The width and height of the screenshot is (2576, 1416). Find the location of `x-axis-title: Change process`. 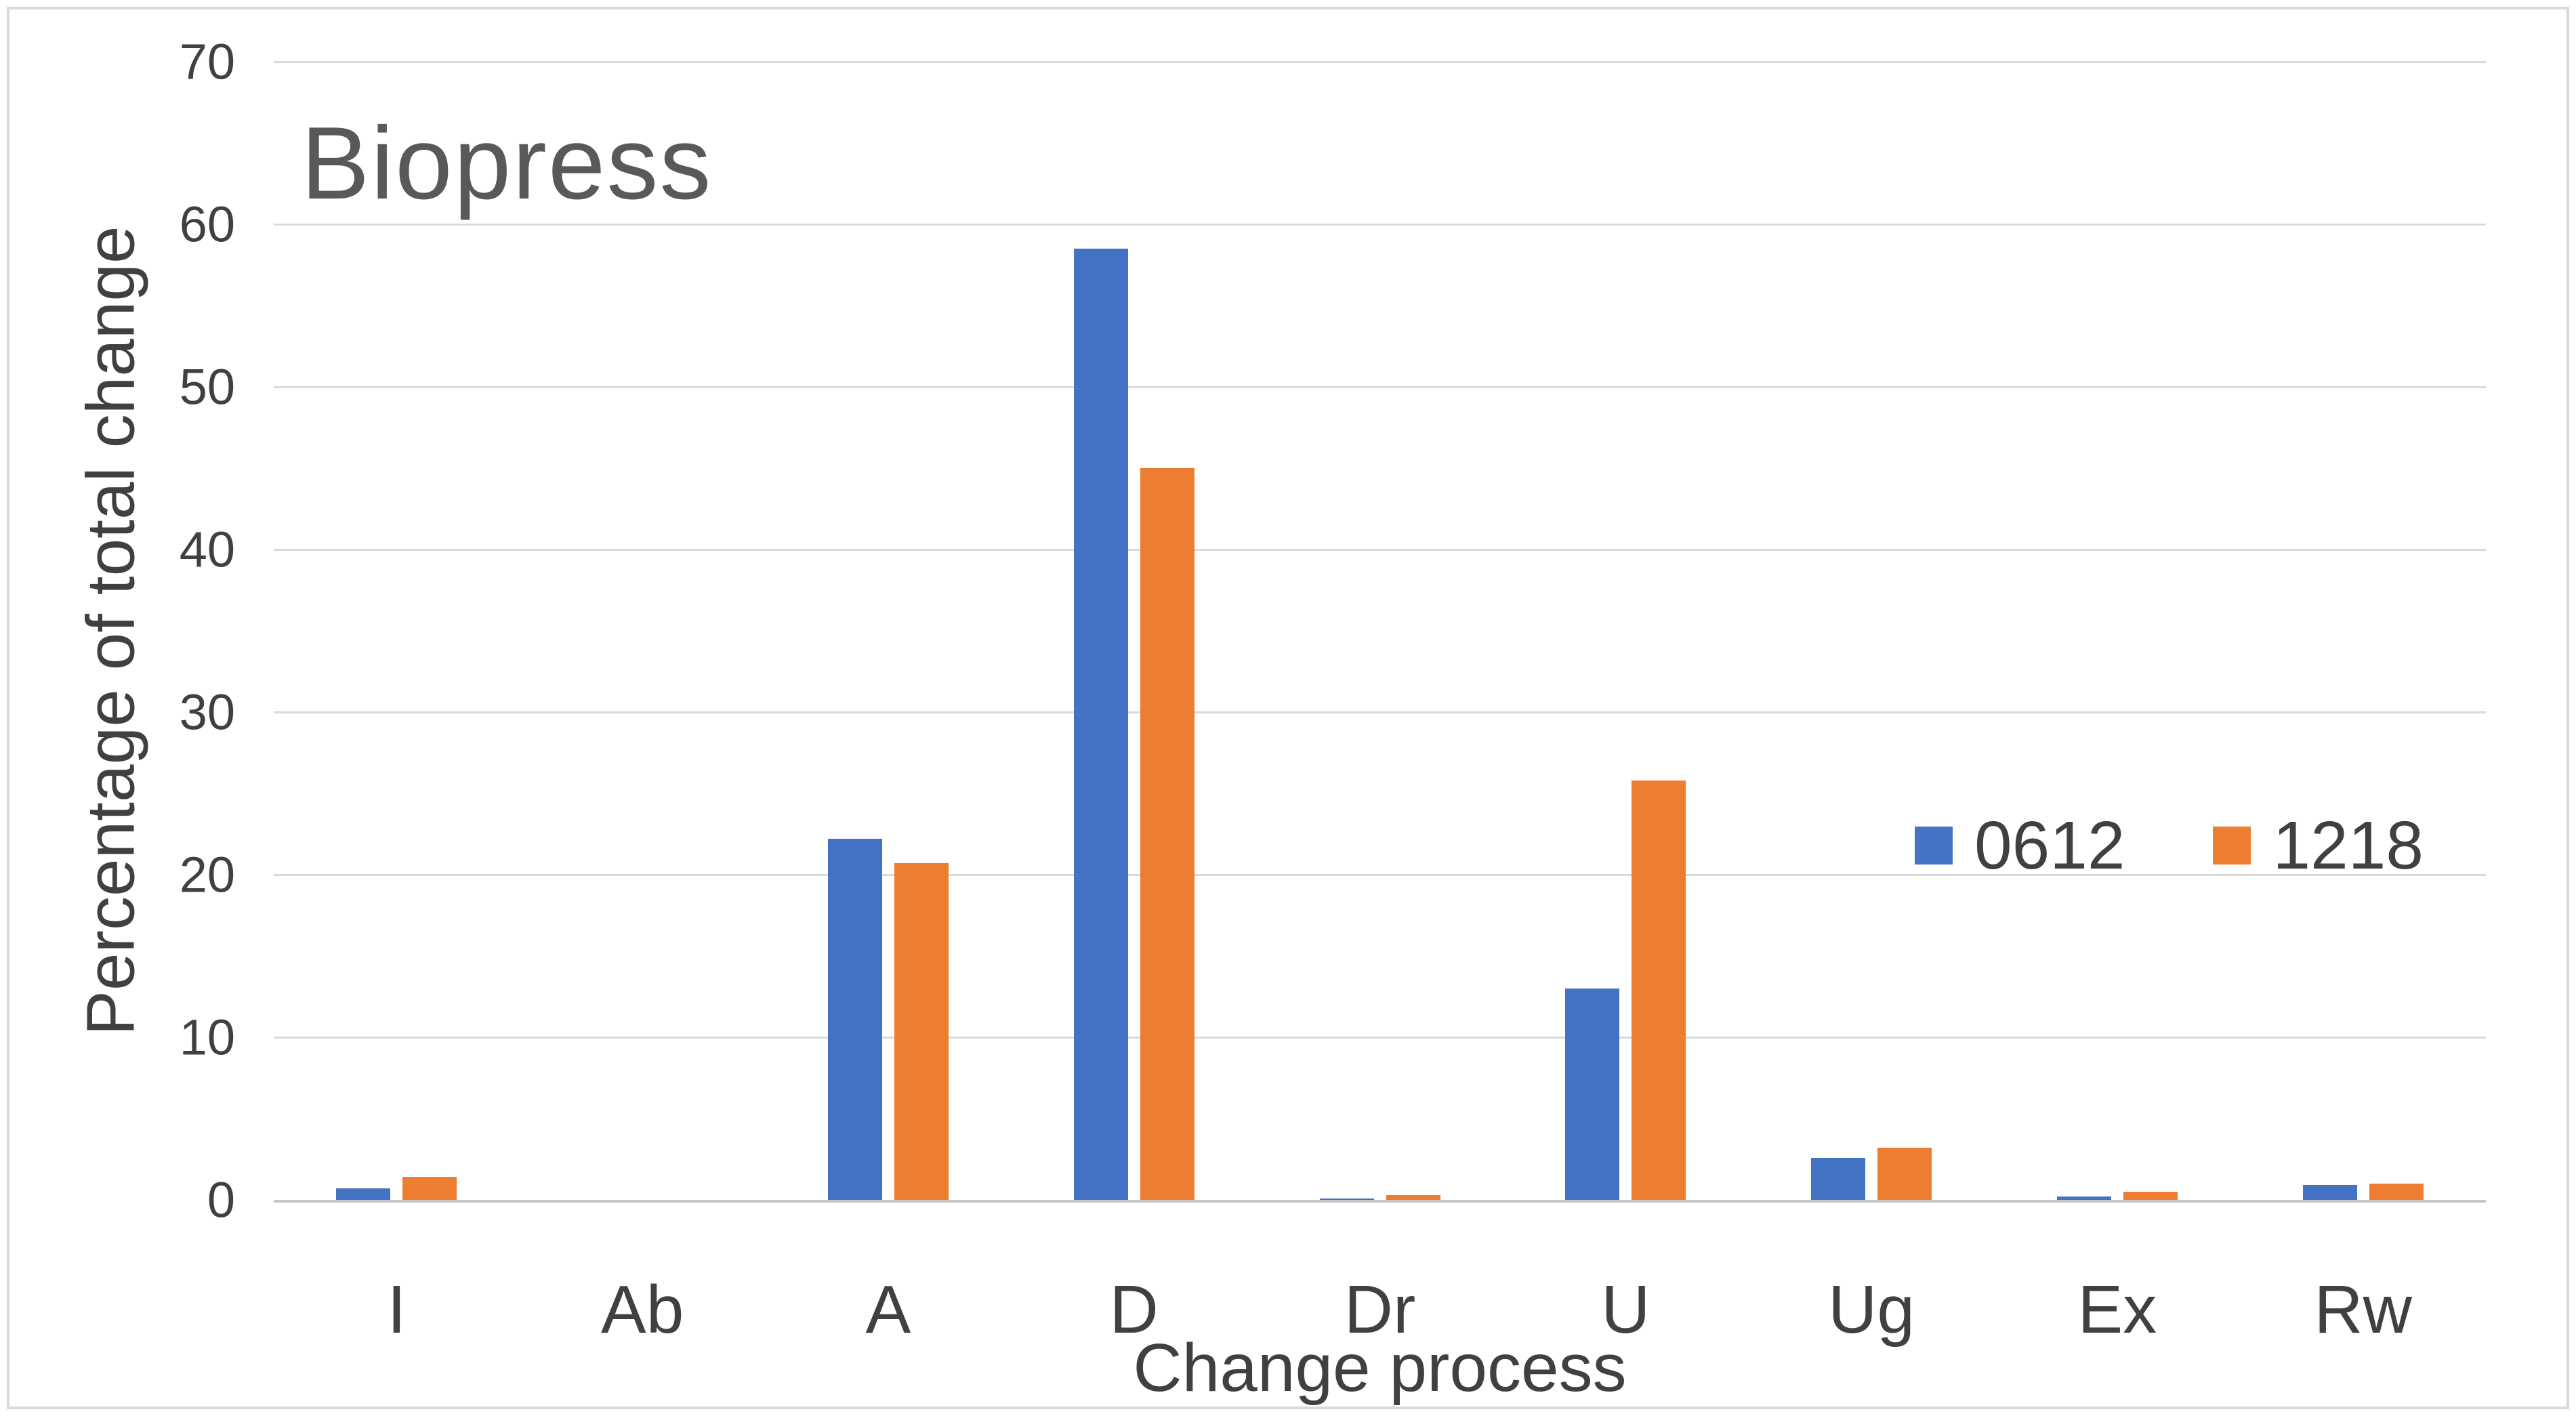

x-axis-title: Change process is located at coordinates (1380, 1368).